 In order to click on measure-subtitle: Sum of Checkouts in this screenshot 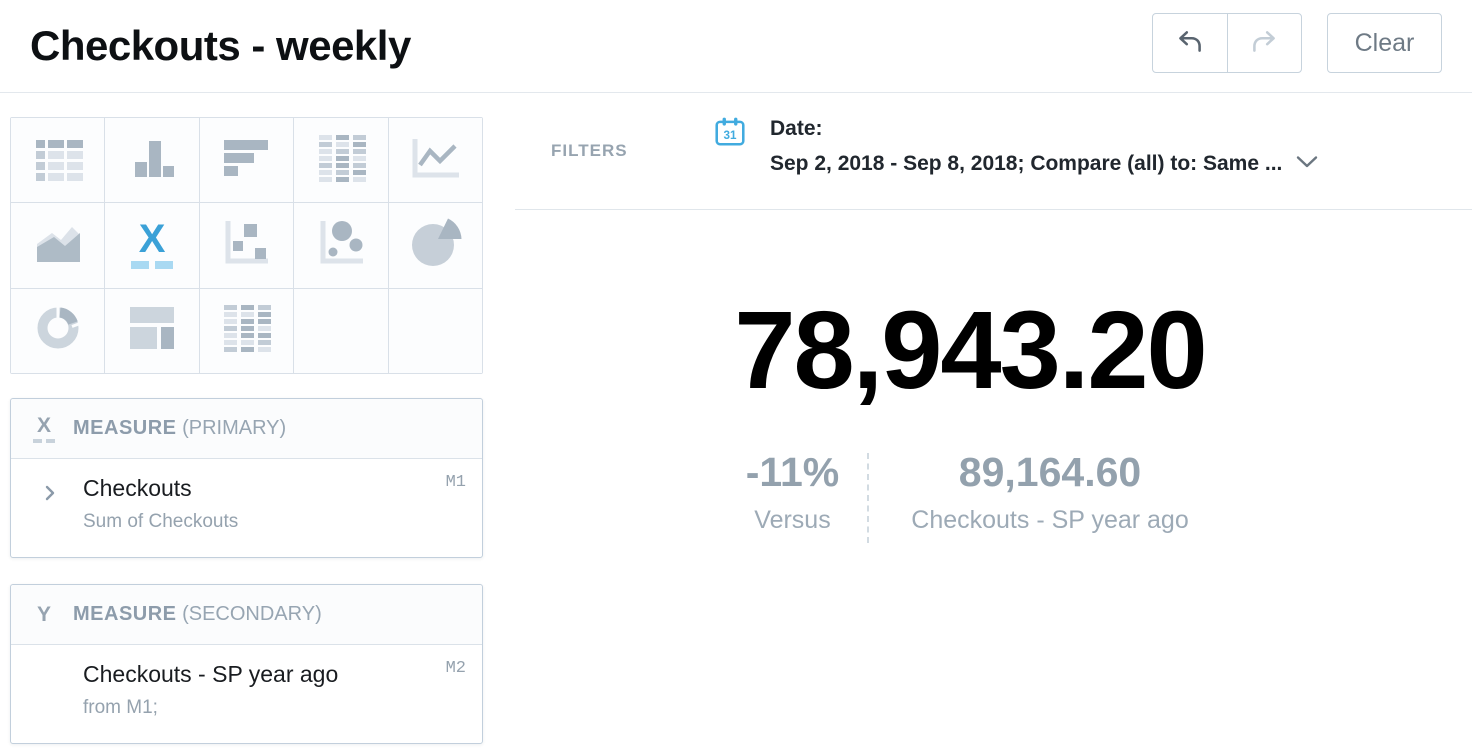, I will do `click(161, 521)`.